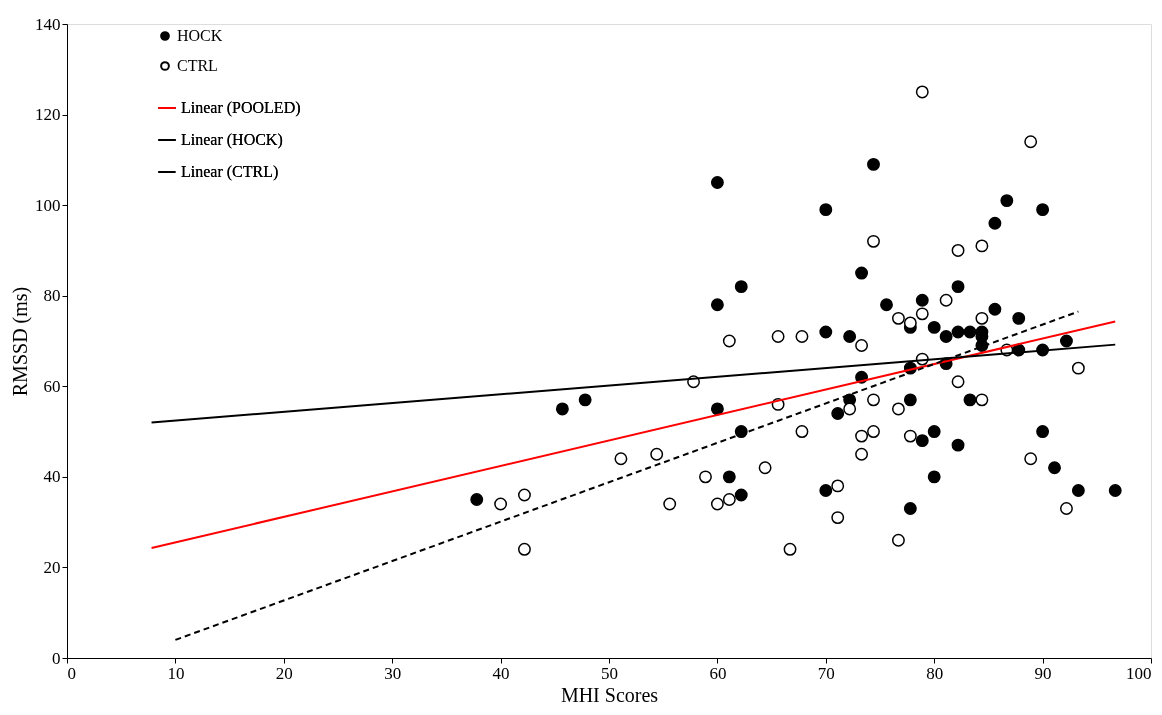 This screenshot has height=715, width=1162. I want to click on x-tick-label: 50, so click(609, 673).